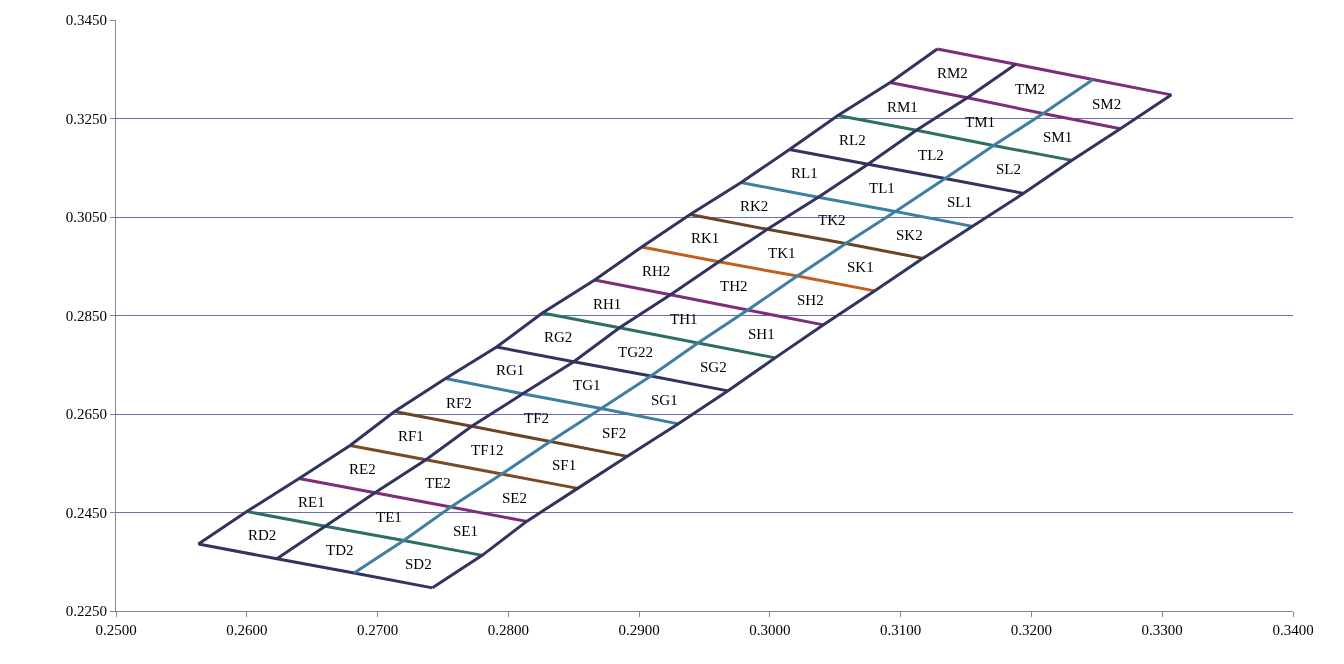  I want to click on x-tick-label: 0.3200, so click(1031, 630).